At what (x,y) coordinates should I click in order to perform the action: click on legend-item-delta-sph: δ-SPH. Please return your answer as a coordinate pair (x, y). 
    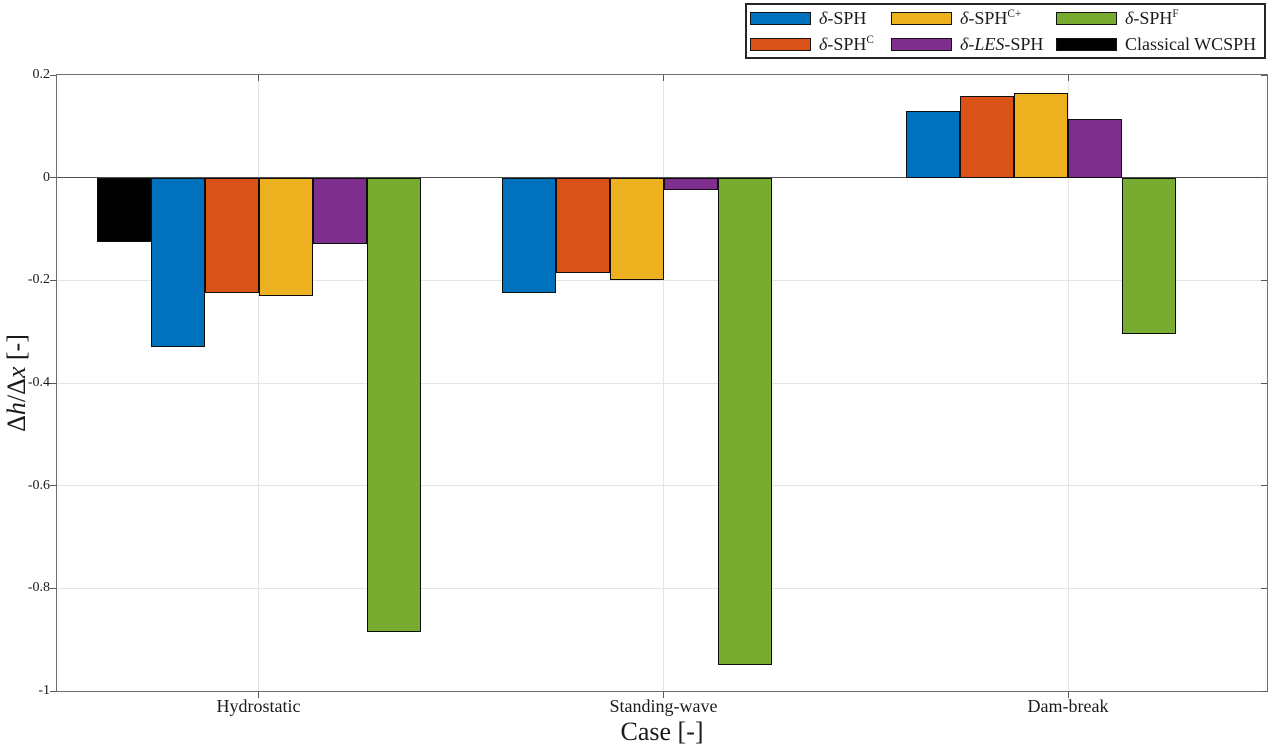
    Looking at the image, I should click on (820, 18).